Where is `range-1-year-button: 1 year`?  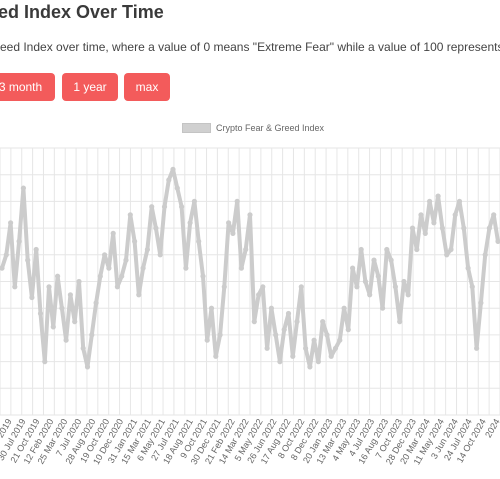
range-1-year-button: 1 year is located at coordinates (90, 87).